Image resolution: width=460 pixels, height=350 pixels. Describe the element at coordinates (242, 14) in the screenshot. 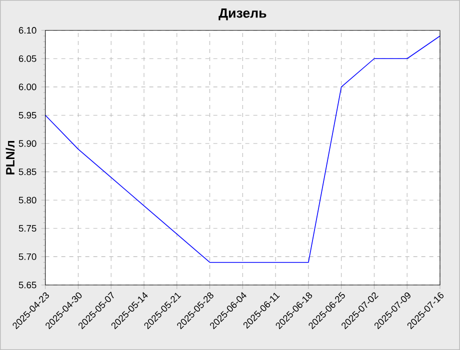

I see `chart-title: Дизель` at that location.